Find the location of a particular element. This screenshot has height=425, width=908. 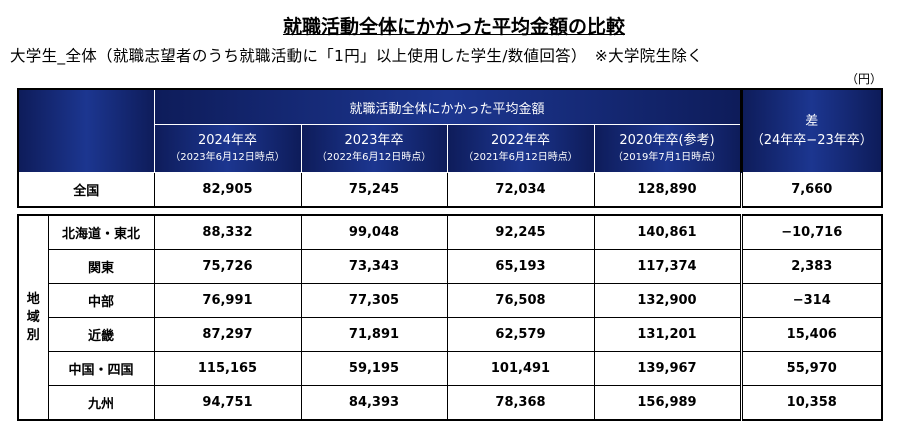

row-label: 北海道・東北 is located at coordinates (101, 232).